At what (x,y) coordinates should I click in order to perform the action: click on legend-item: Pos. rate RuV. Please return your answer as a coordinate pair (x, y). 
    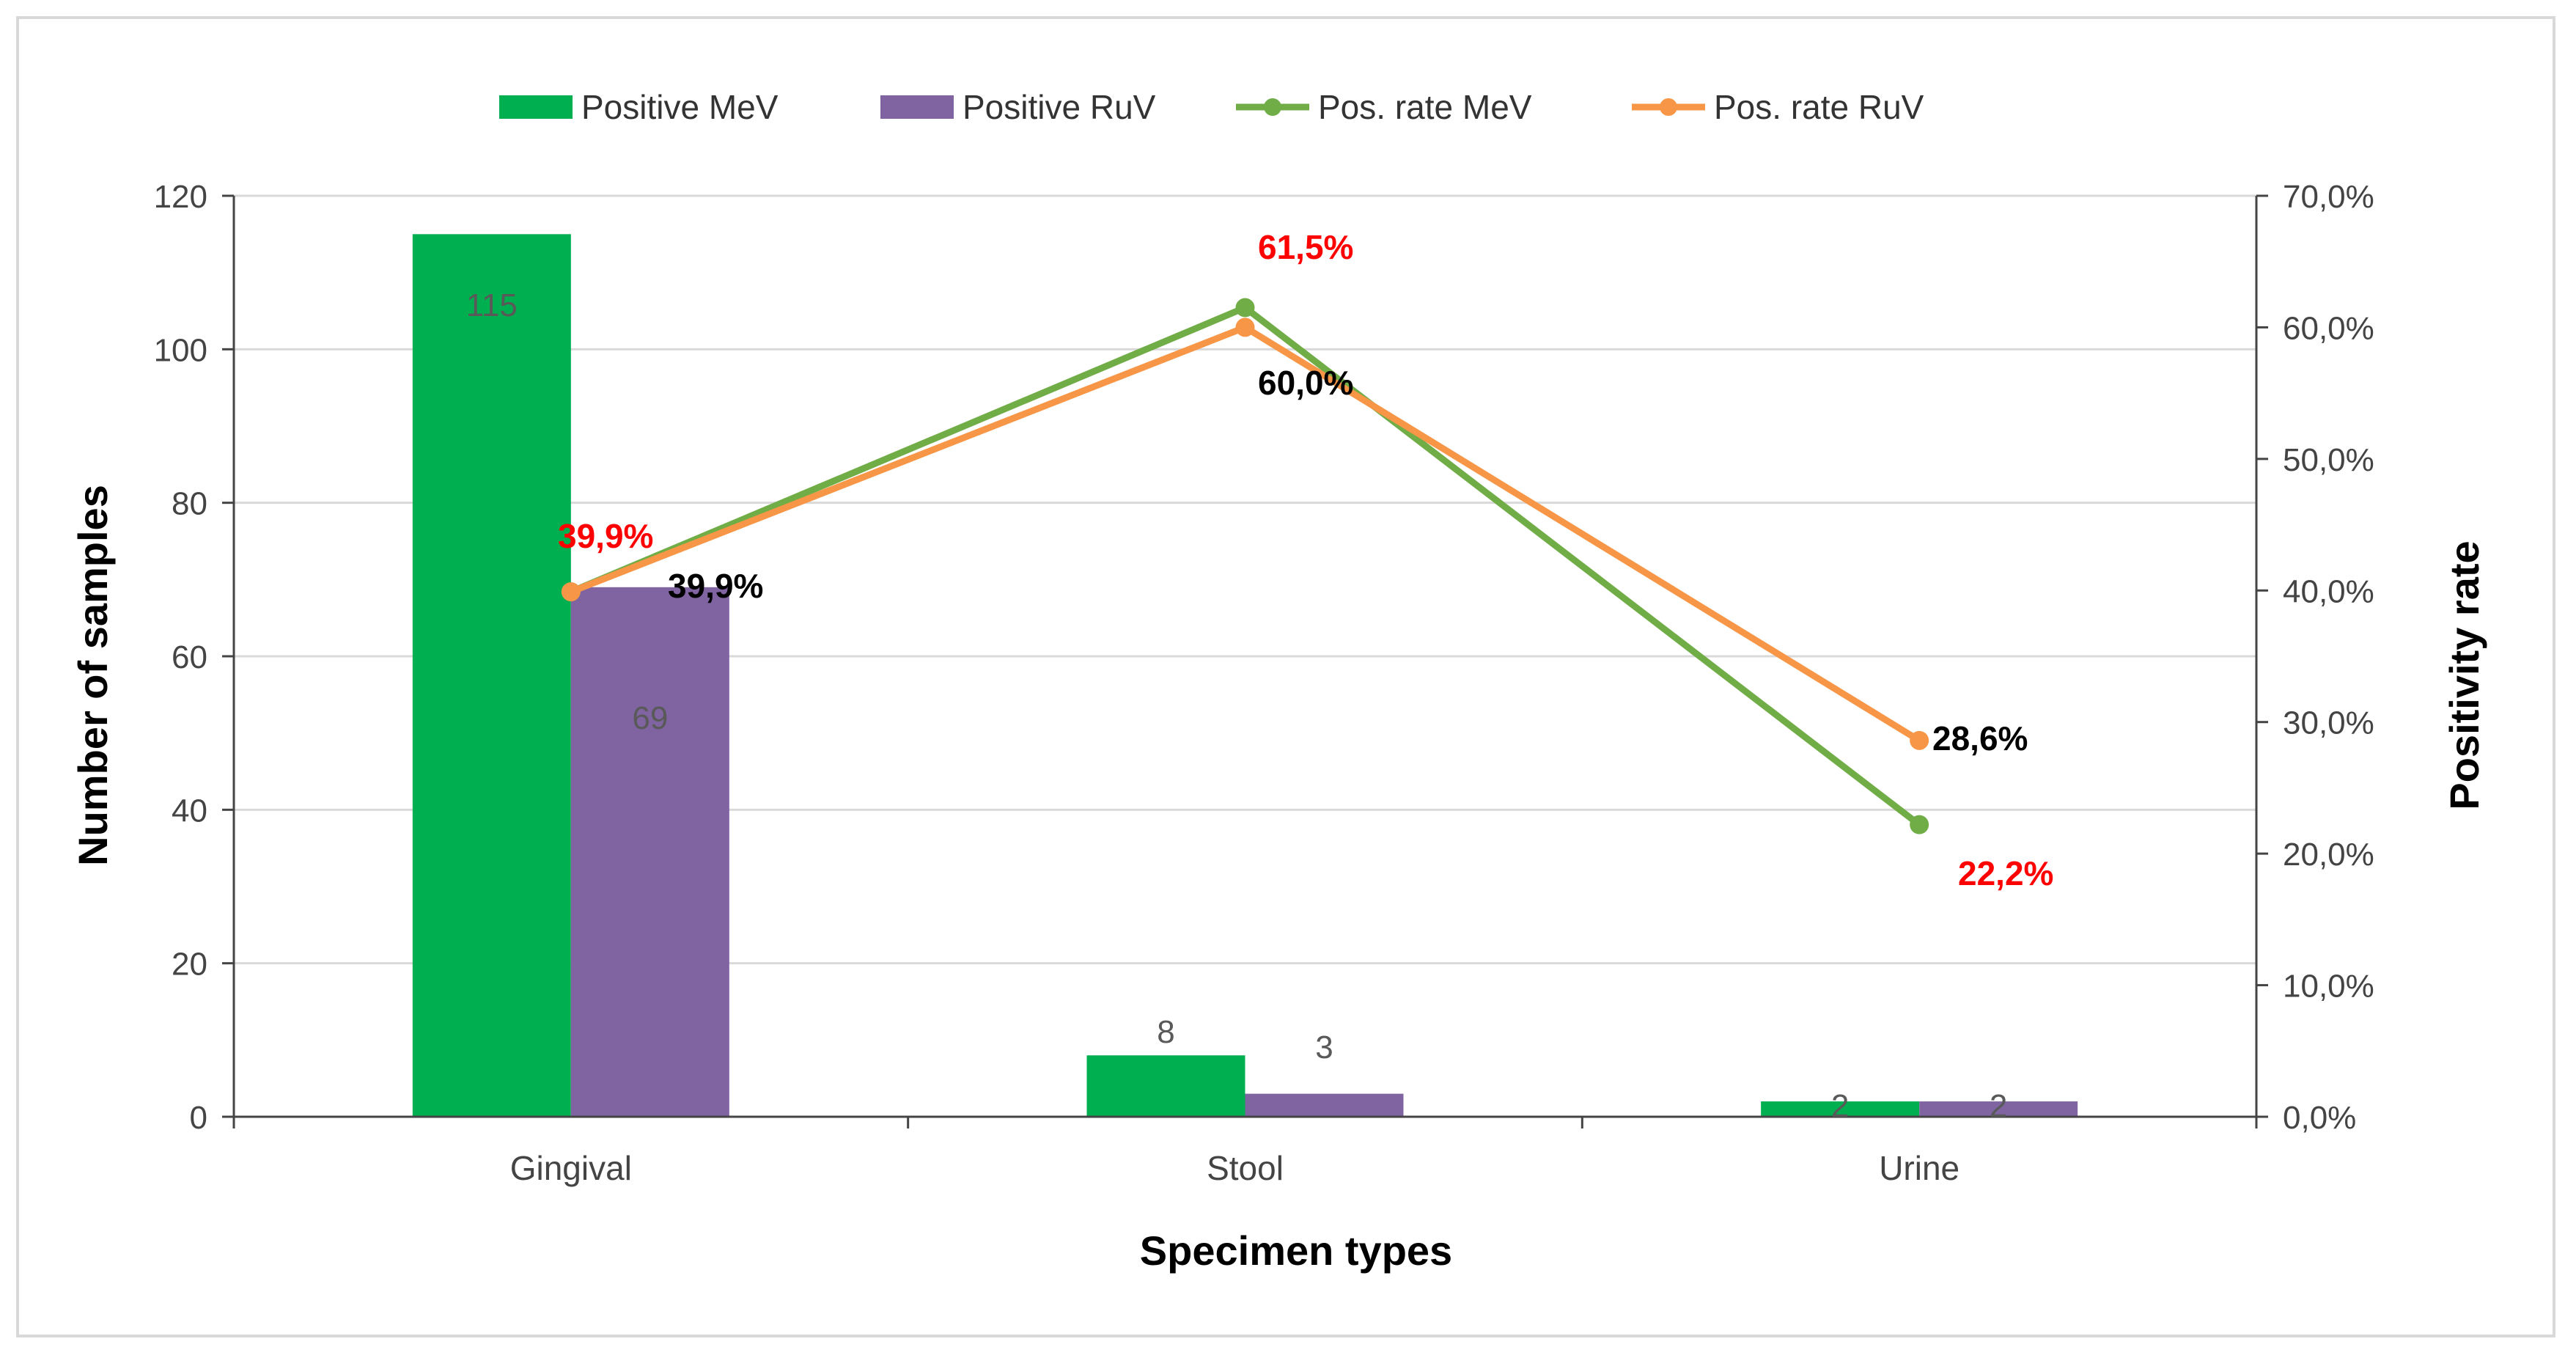
    Looking at the image, I should click on (1778, 107).